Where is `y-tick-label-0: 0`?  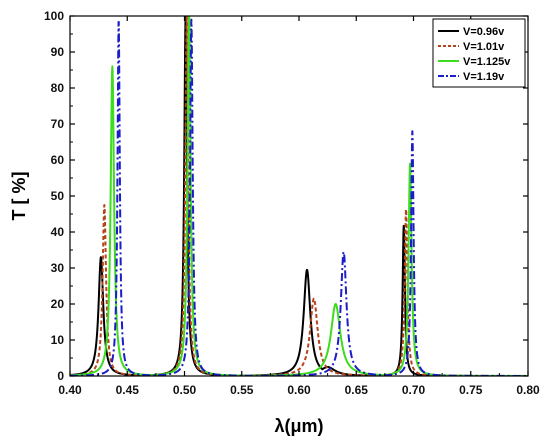 y-tick-label-0: 0 is located at coordinates (60, 376).